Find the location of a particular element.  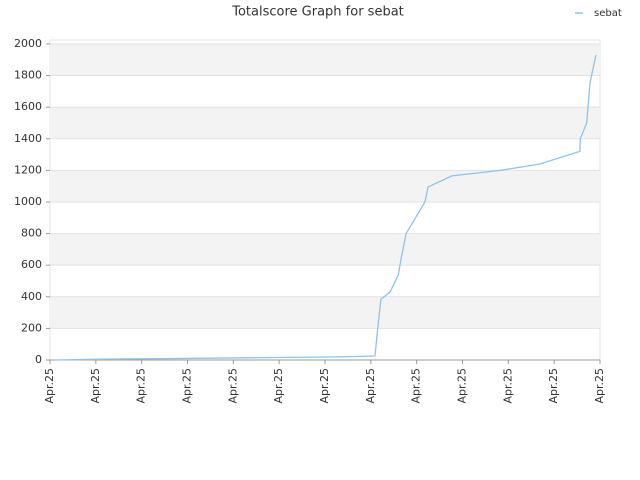

y-tick-label: 1800 is located at coordinates (28, 75).